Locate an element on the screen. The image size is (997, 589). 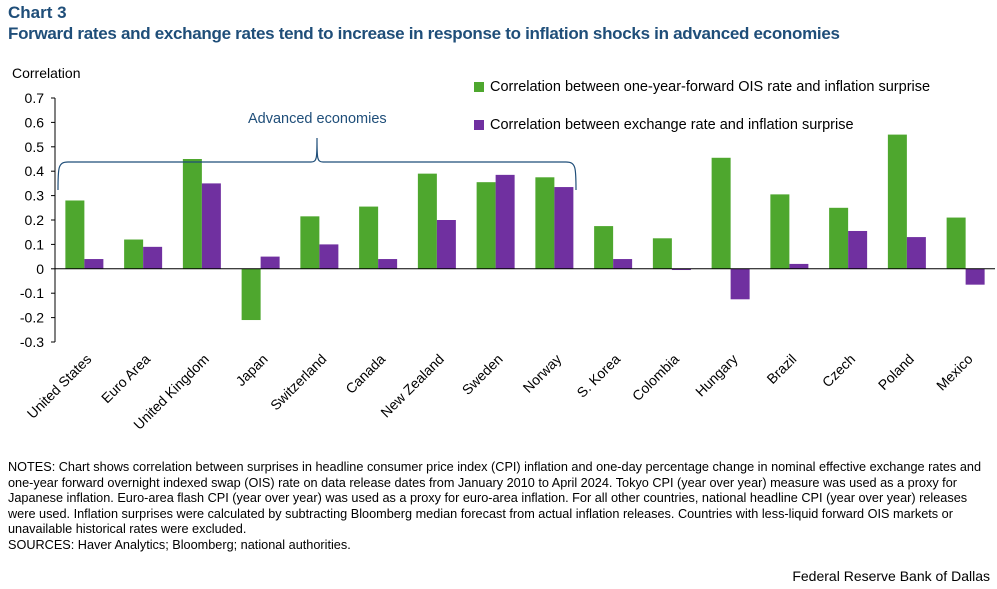
bar-exchange-rate-mexico is located at coordinates (975, 276).